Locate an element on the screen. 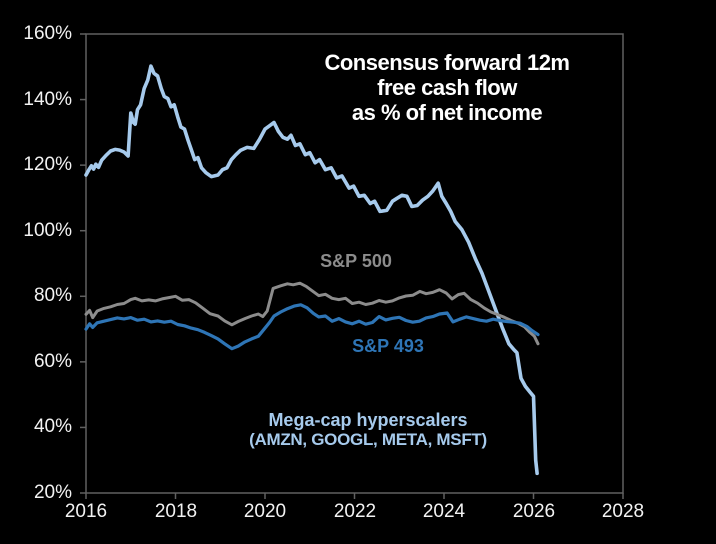 This screenshot has width=716, height=544. x-tick-label-2022: 2022 is located at coordinates (355, 511).